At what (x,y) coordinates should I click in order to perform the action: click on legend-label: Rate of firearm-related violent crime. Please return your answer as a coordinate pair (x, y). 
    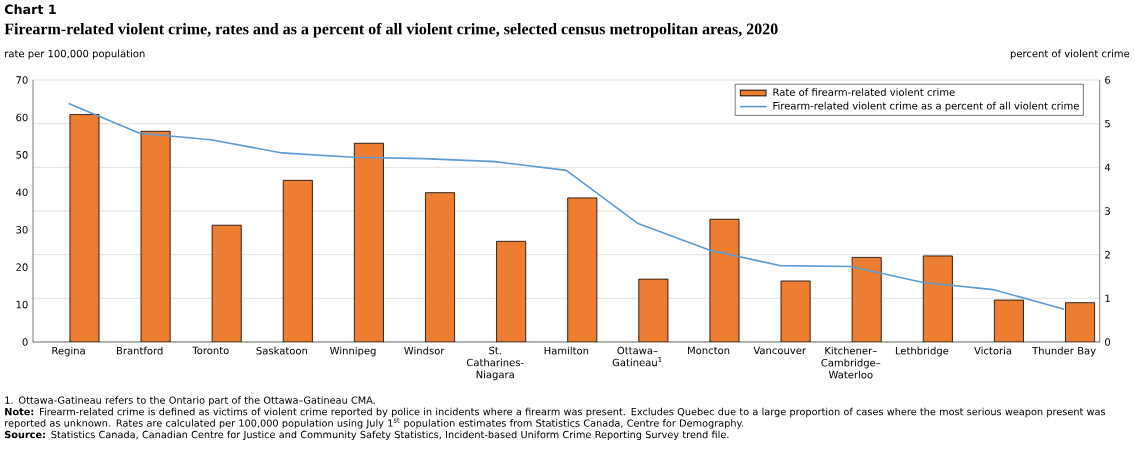
    Looking at the image, I should click on (864, 92).